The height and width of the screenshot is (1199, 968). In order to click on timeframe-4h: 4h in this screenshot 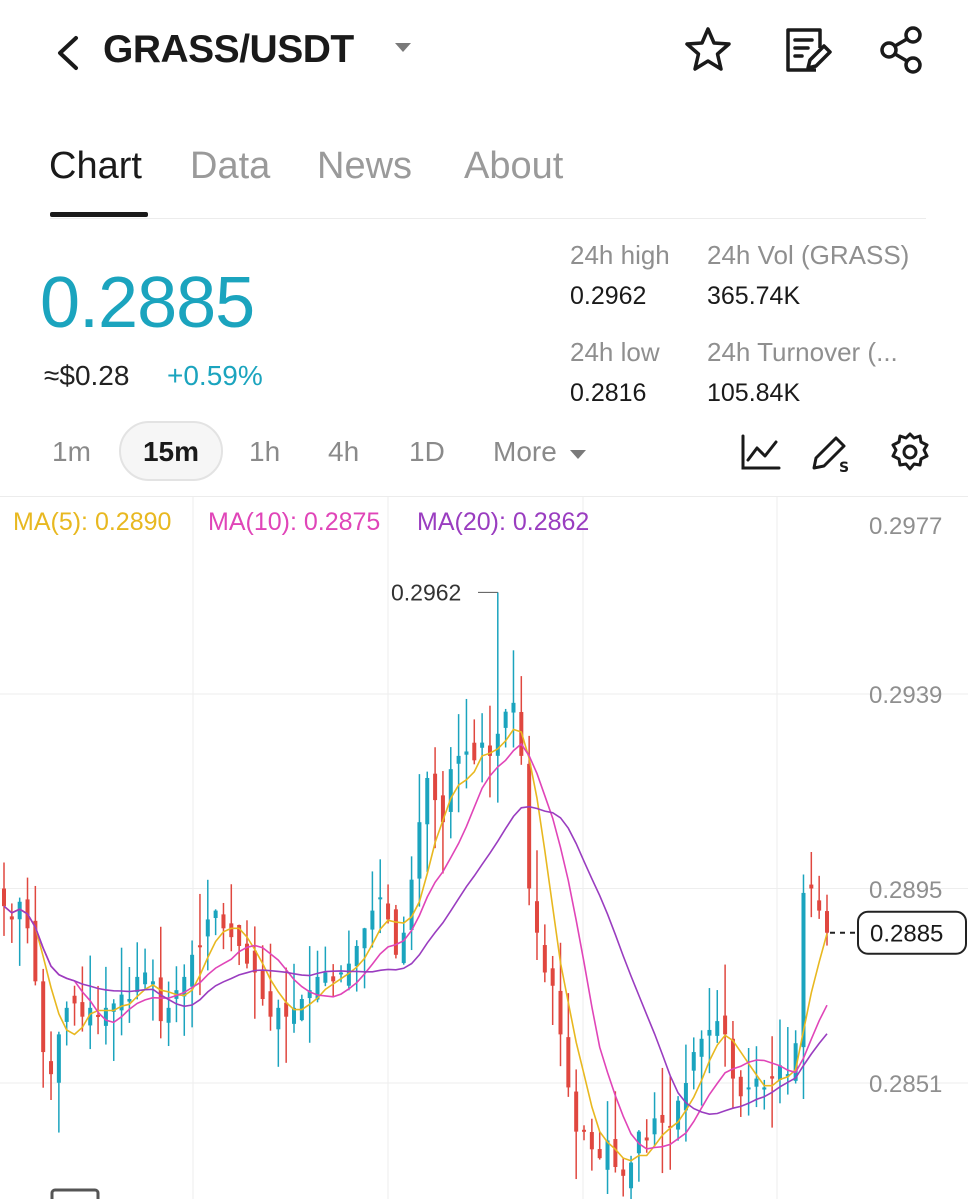, I will do `click(344, 451)`.